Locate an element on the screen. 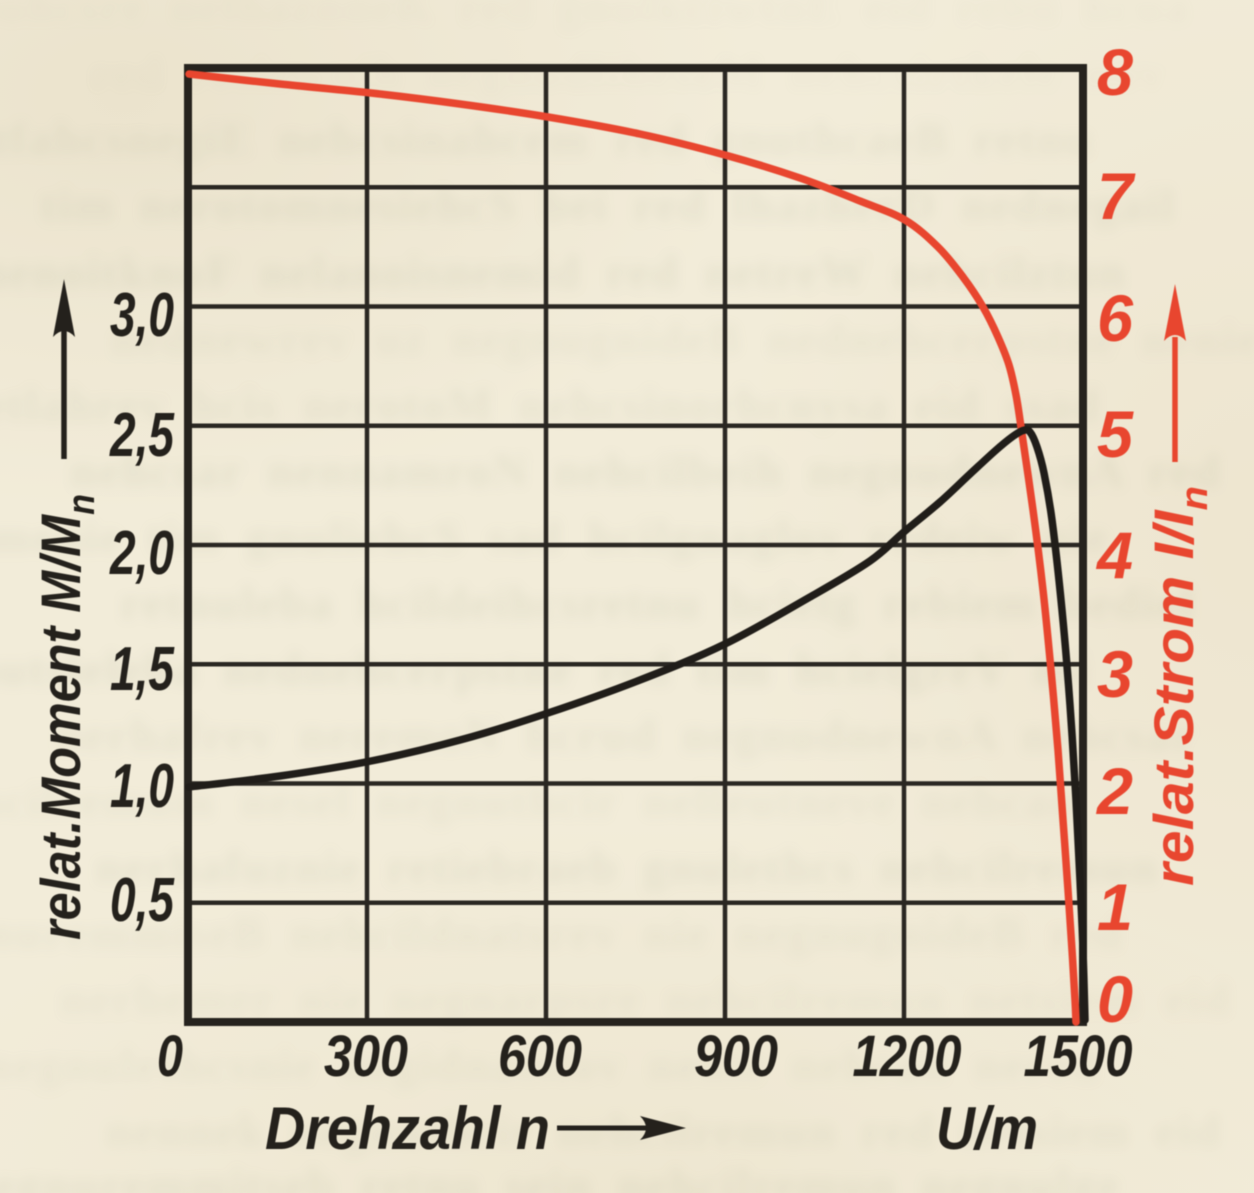  svg-text: 7 is located at coordinates (1116, 196).